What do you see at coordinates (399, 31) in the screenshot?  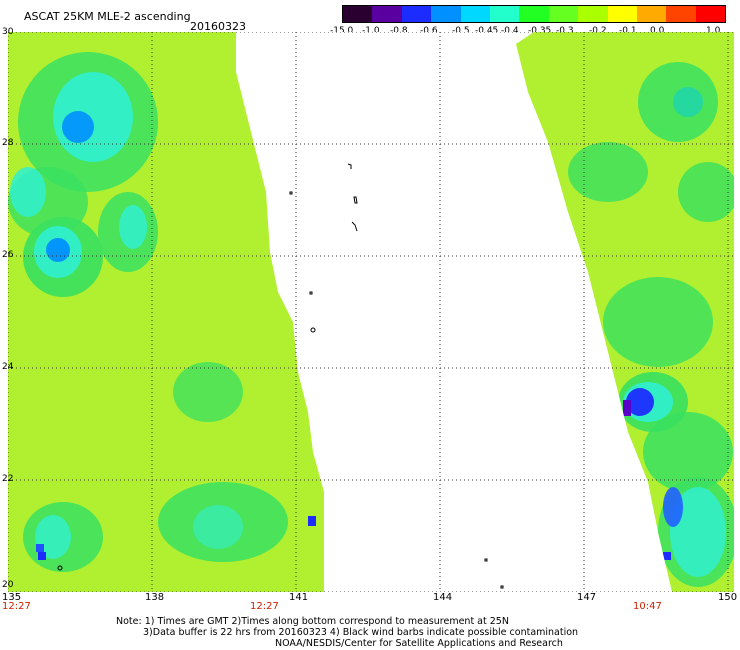 I see `colorbar-label: -0.8` at bounding box center [399, 31].